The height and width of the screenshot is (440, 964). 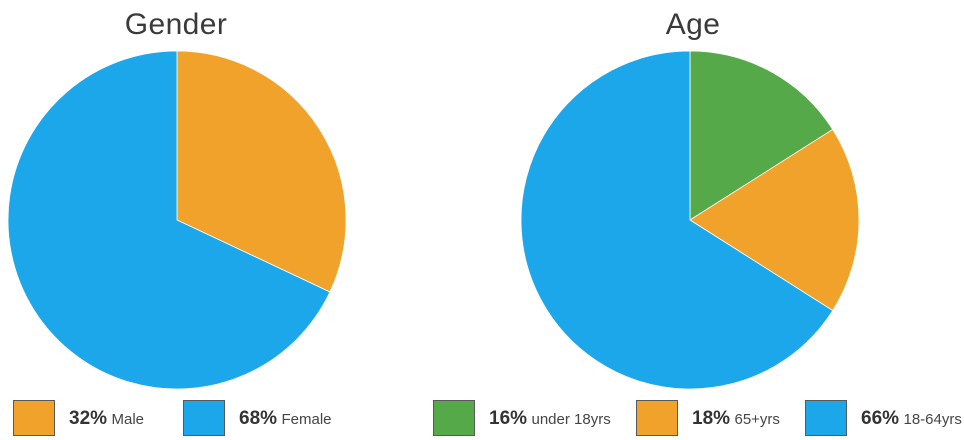 I want to click on male-label: Male, so click(x=127, y=419).